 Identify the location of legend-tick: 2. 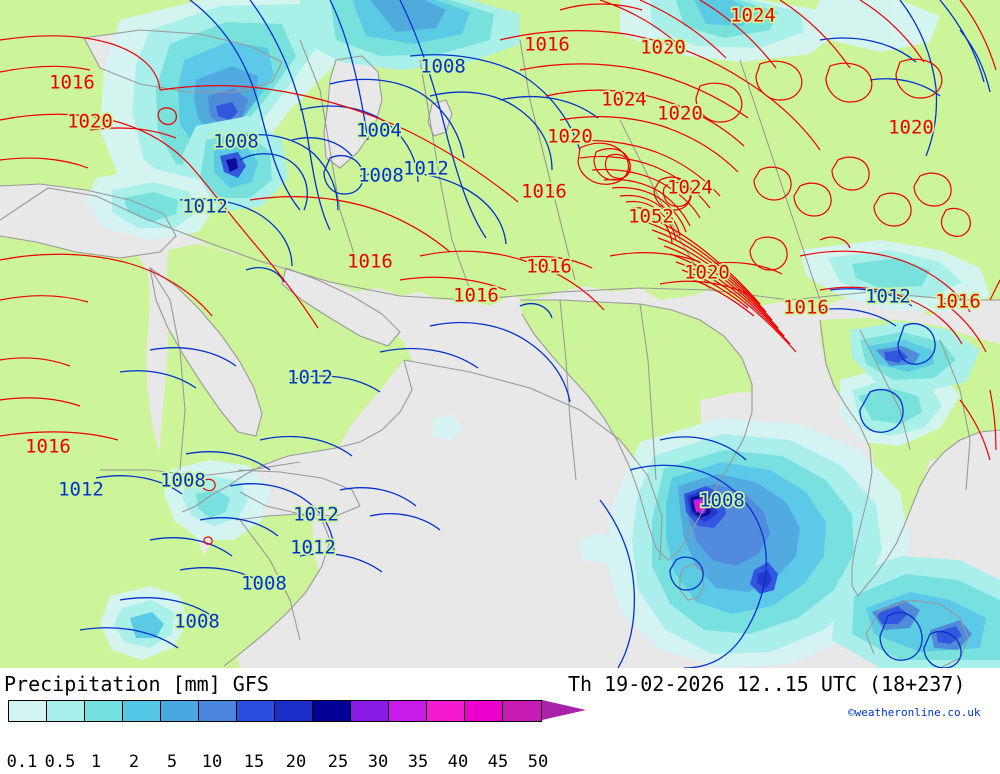
(134, 762).